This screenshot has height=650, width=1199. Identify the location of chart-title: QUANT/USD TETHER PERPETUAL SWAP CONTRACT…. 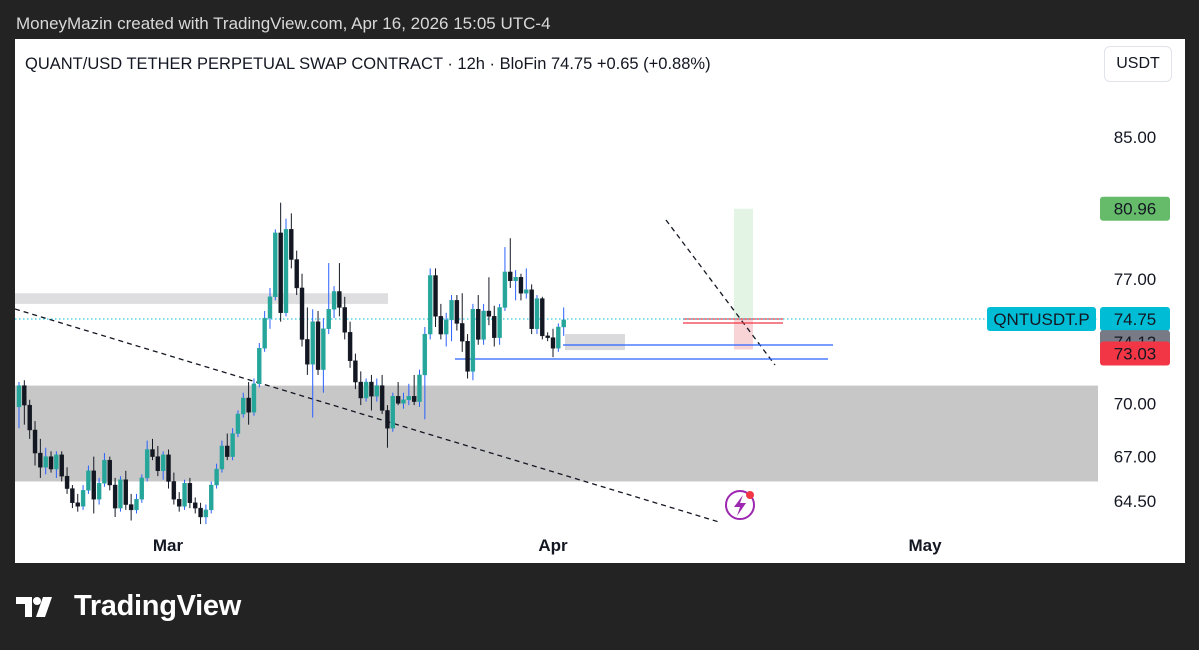
(368, 64).